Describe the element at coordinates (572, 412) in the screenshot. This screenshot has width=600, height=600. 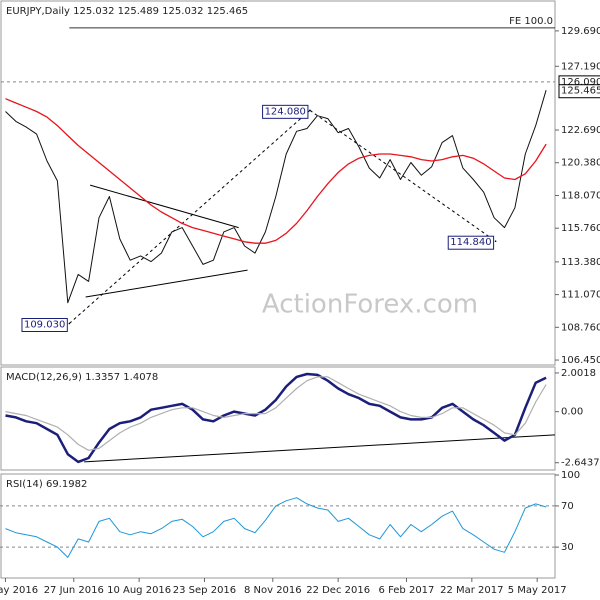
I see `y-tick-label: 0.00` at that location.